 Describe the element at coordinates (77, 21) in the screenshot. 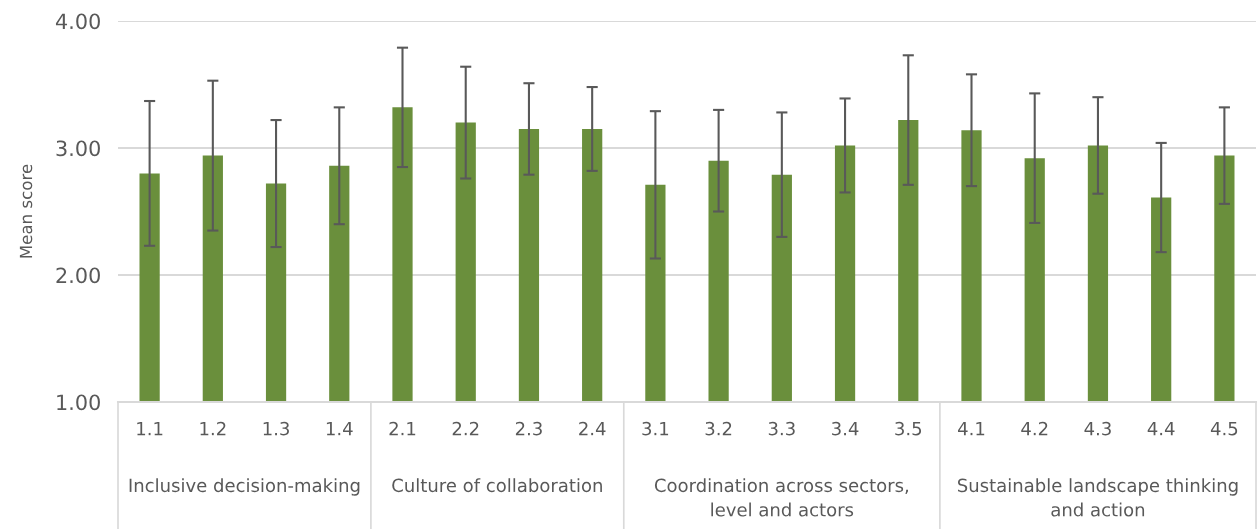

I see `y-tick-label: 4.00` at that location.